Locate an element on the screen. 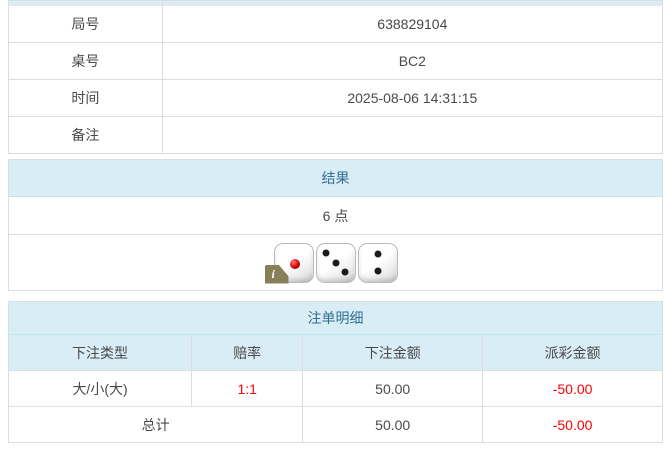 Image resolution: width=671 pixels, height=451 pixels. table-row: 大/小(大) 1:1 50.00 -50.00 is located at coordinates (335, 388).